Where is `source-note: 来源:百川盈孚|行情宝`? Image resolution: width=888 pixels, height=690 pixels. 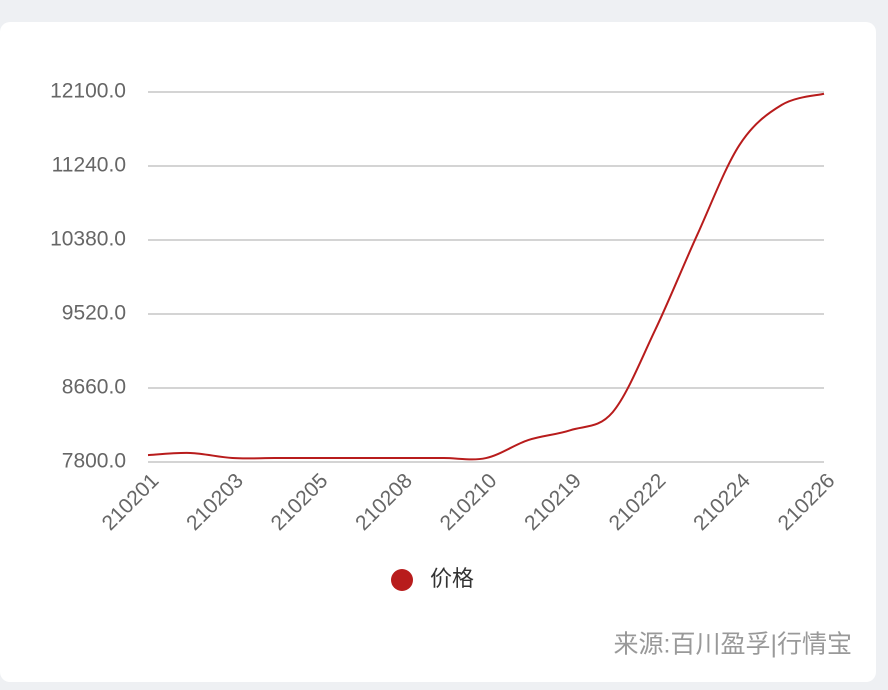 source-note: 来源:百川盈孚|行情宝 is located at coordinates (733, 645).